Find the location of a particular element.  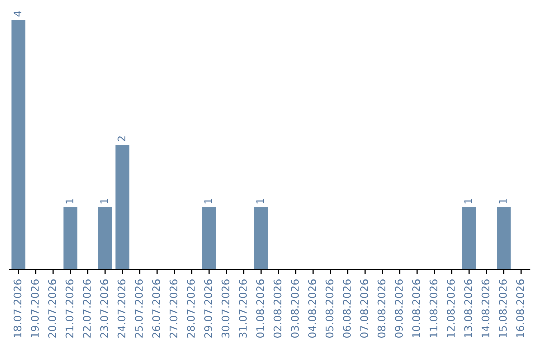

x-tick-label: 16.08.2026 is located at coordinates (520, 309).